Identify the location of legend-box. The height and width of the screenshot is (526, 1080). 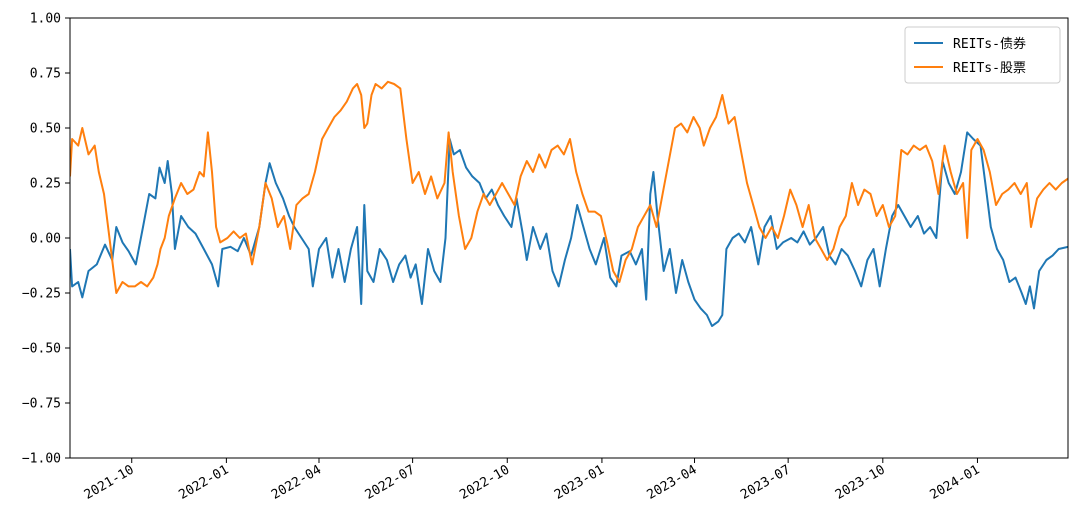
(982, 55).